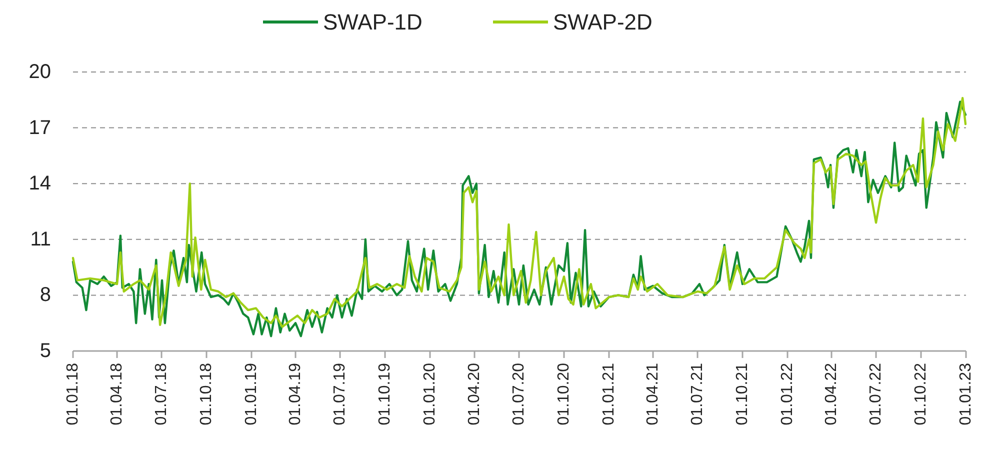  Describe the element at coordinates (340, 394) in the screenshot. I see `x-tick-label: 01.07.19` at that location.